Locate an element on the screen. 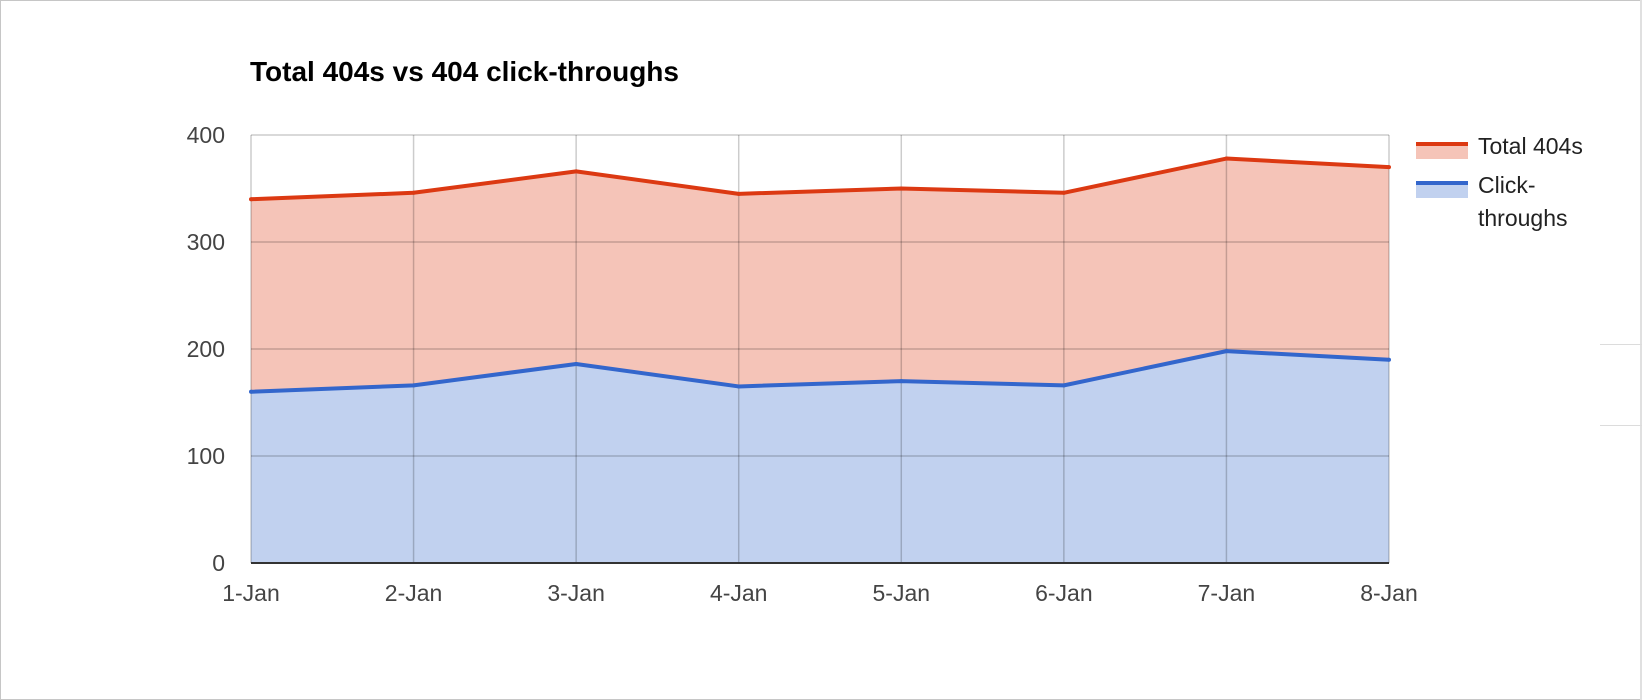  legend-item-total-404s: Total 404s is located at coordinates (1516, 146).